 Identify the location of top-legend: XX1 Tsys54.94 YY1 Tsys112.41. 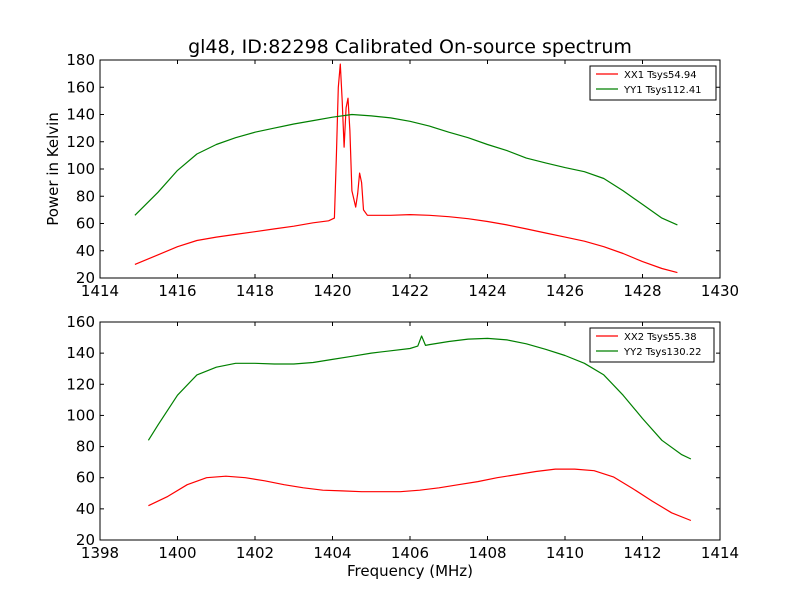
(653, 83).